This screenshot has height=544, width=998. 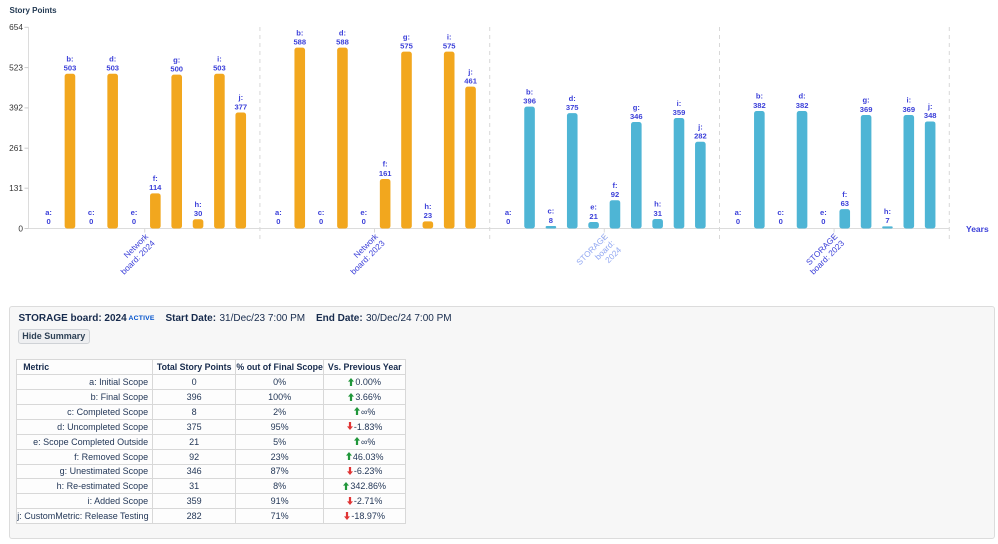 What do you see at coordinates (930, 115) in the screenshot?
I see `svg-text: 348` at bounding box center [930, 115].